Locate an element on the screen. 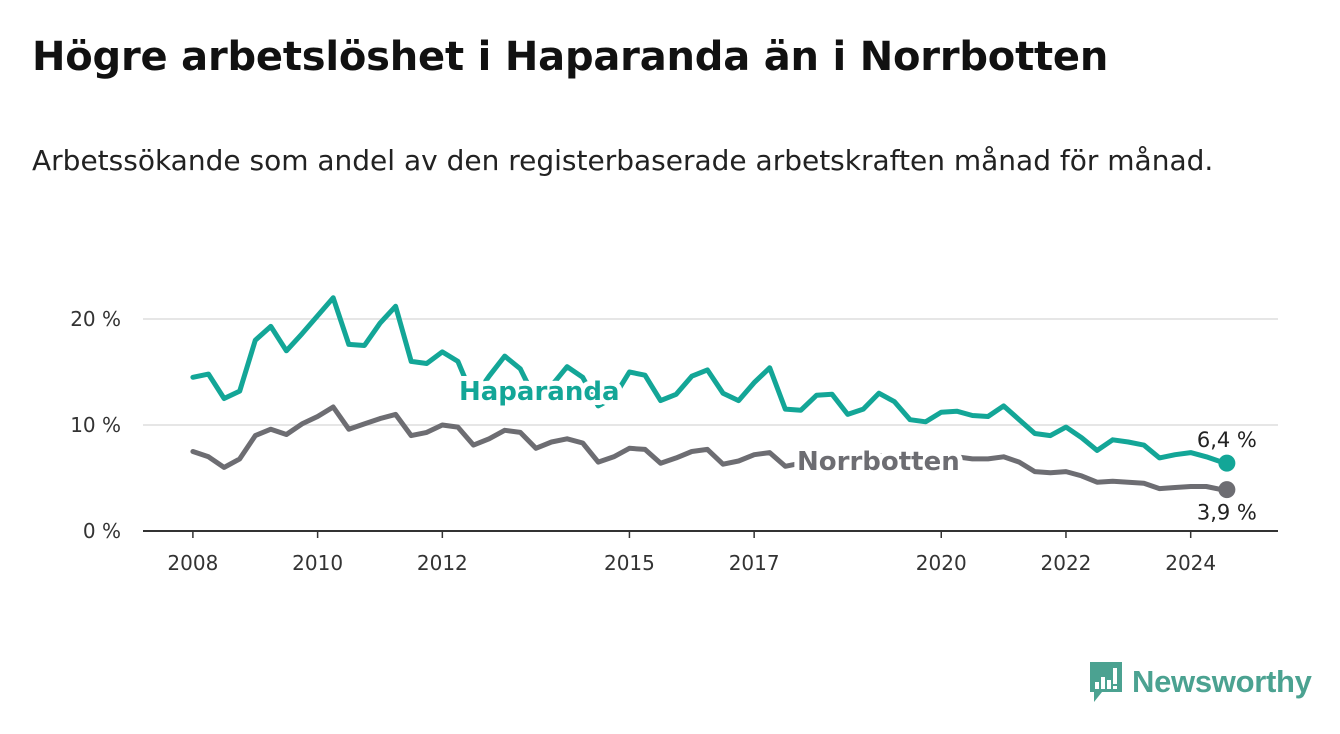  x-tick-label: 2020 is located at coordinates (941, 563).